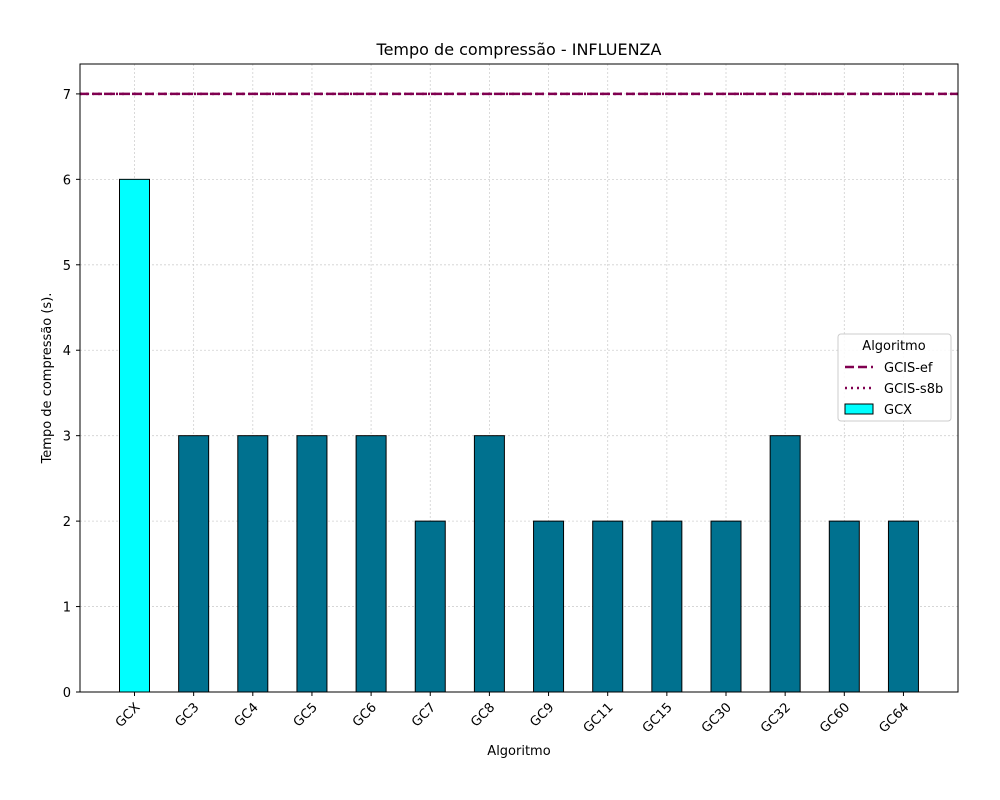 The width and height of the screenshot is (1000, 800). I want to click on x-tick-label: GC30, so click(717, 718).